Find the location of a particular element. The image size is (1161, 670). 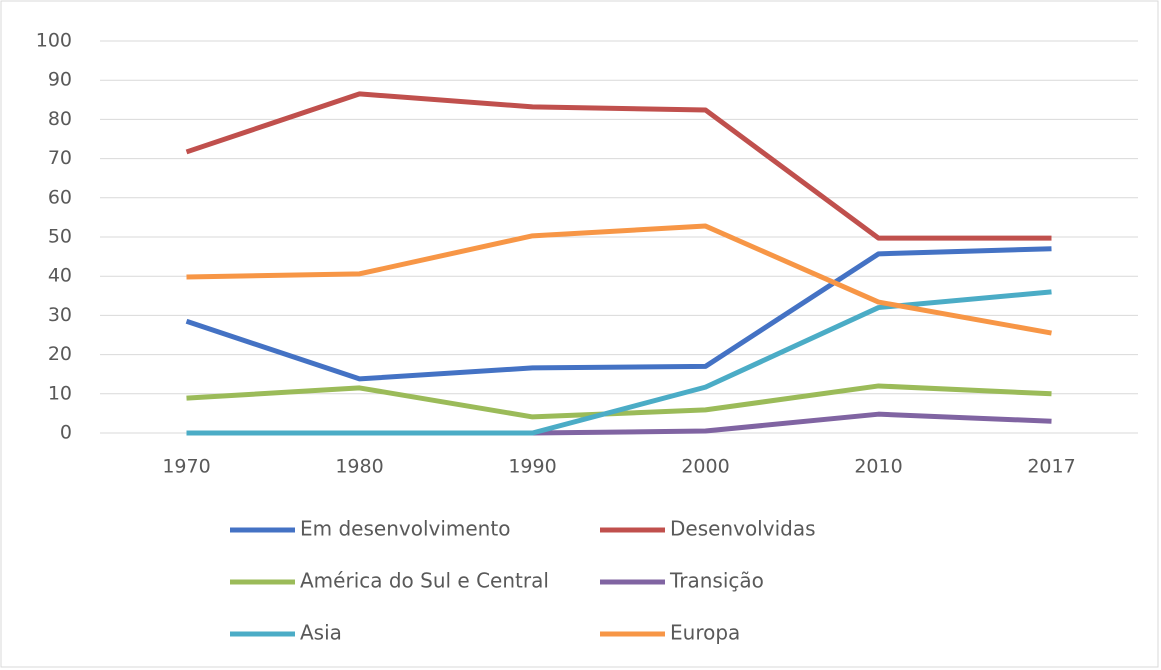

x-tick-label: 2010 is located at coordinates (878, 467).